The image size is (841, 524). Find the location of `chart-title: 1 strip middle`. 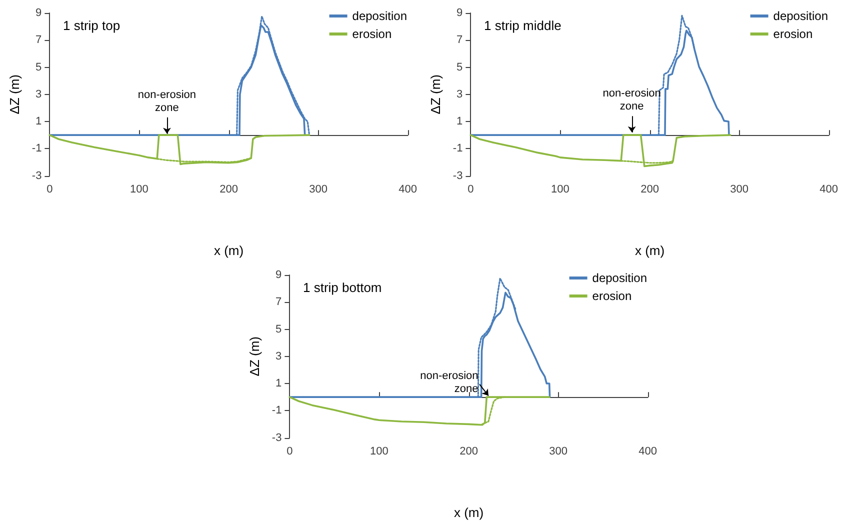

chart-title: 1 strip middle is located at coordinates (523, 25).